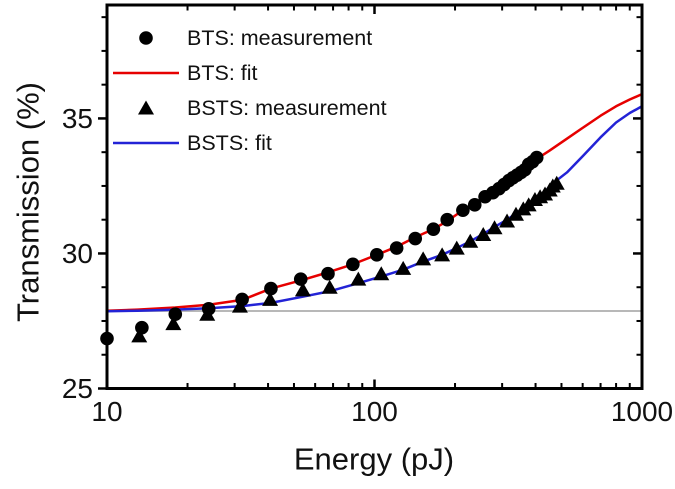 Image resolution: width=675 pixels, height=489 pixels. Describe the element at coordinates (77, 388) in the screenshot. I see `y-tick-label: 25` at that location.